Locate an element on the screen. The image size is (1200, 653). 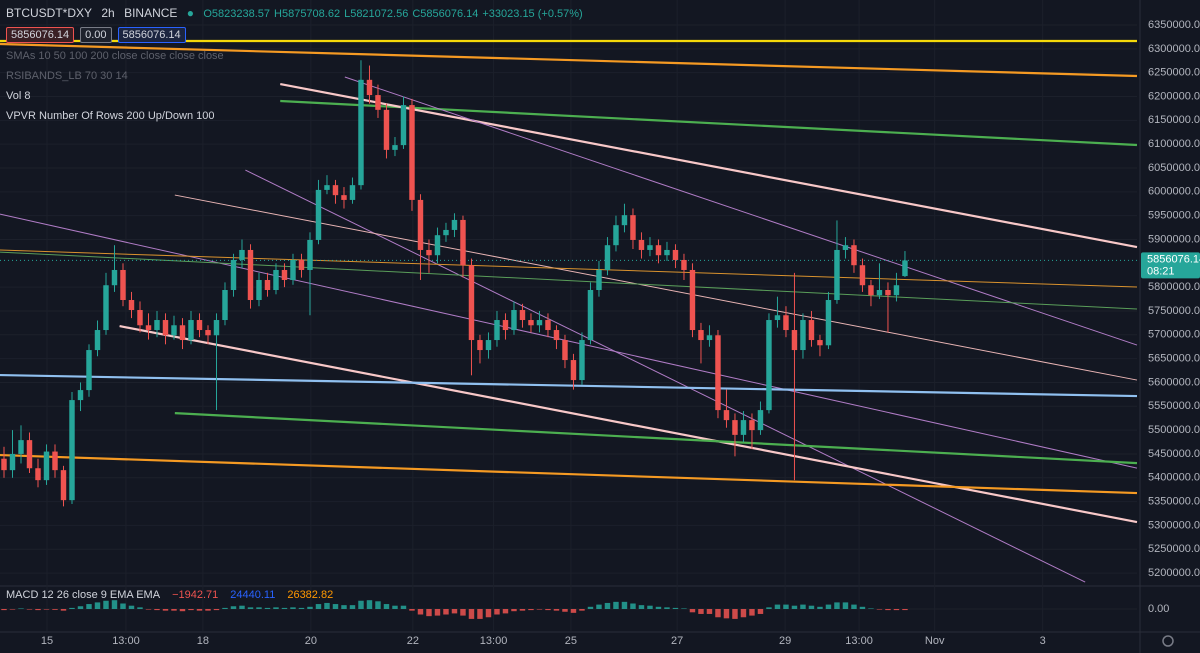
y-tick-label: 5900000.00 is located at coordinates (1174, 239).